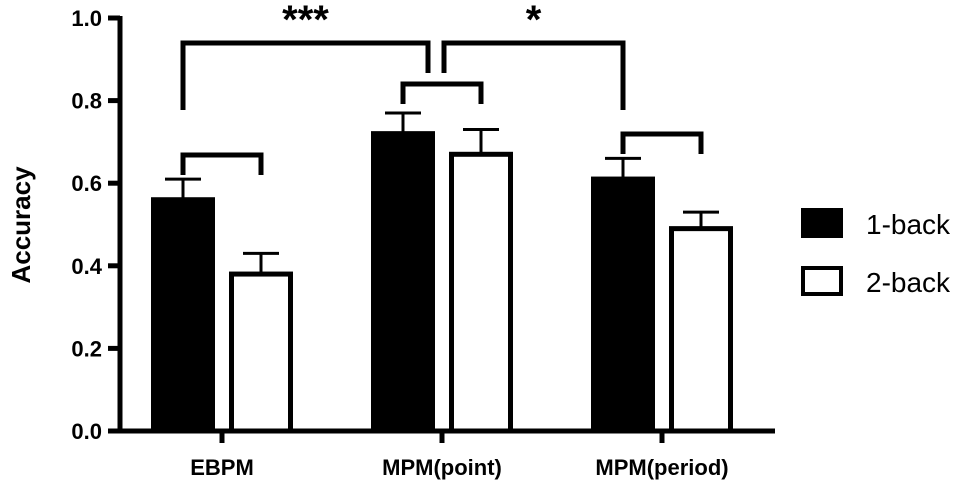 The width and height of the screenshot is (975, 492). I want to click on x-labels: EBPM MPM(point) MPM(period), so click(459, 467).